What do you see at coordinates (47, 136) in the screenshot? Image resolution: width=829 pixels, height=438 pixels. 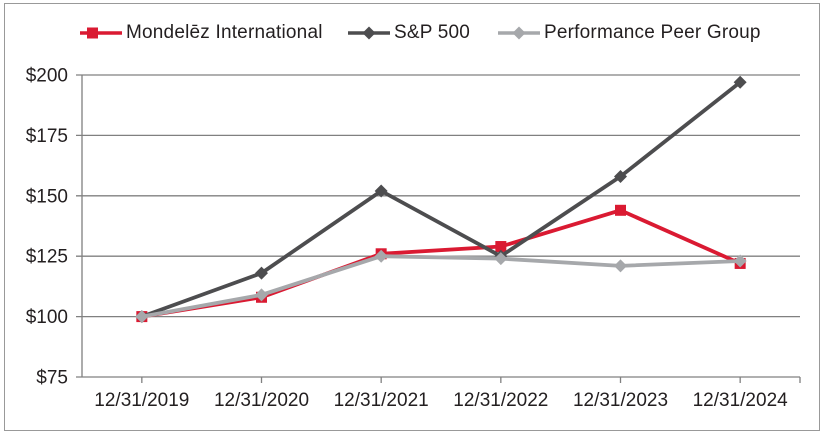 I see `y-axis-tick-label: $175` at bounding box center [47, 136].